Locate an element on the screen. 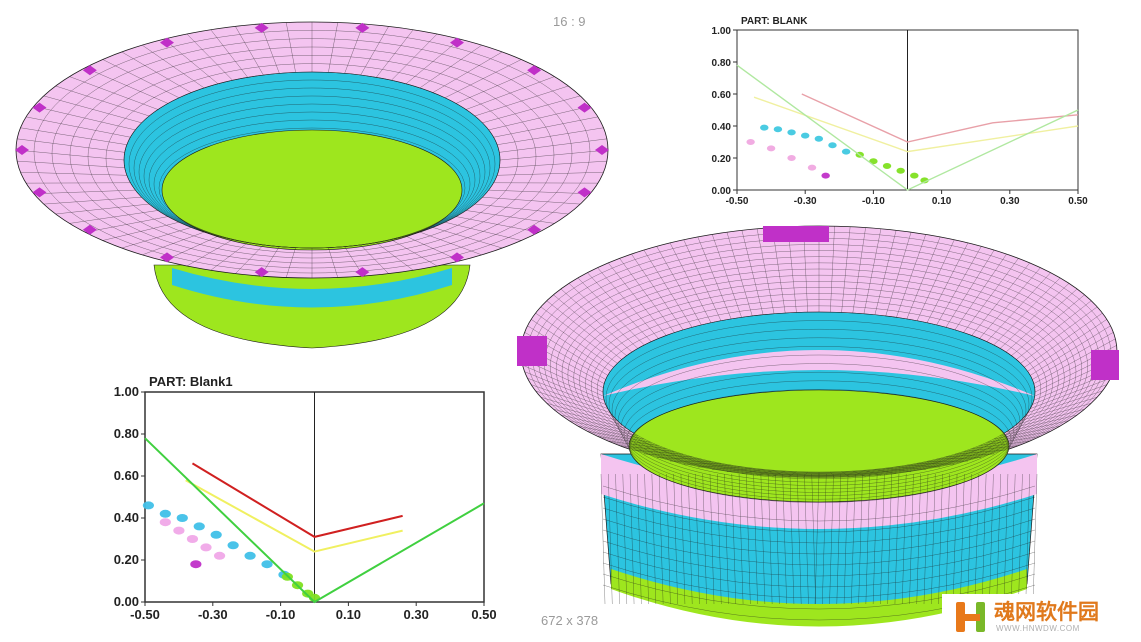  mesh-hot-spot-right is located at coordinates (1105, 365).